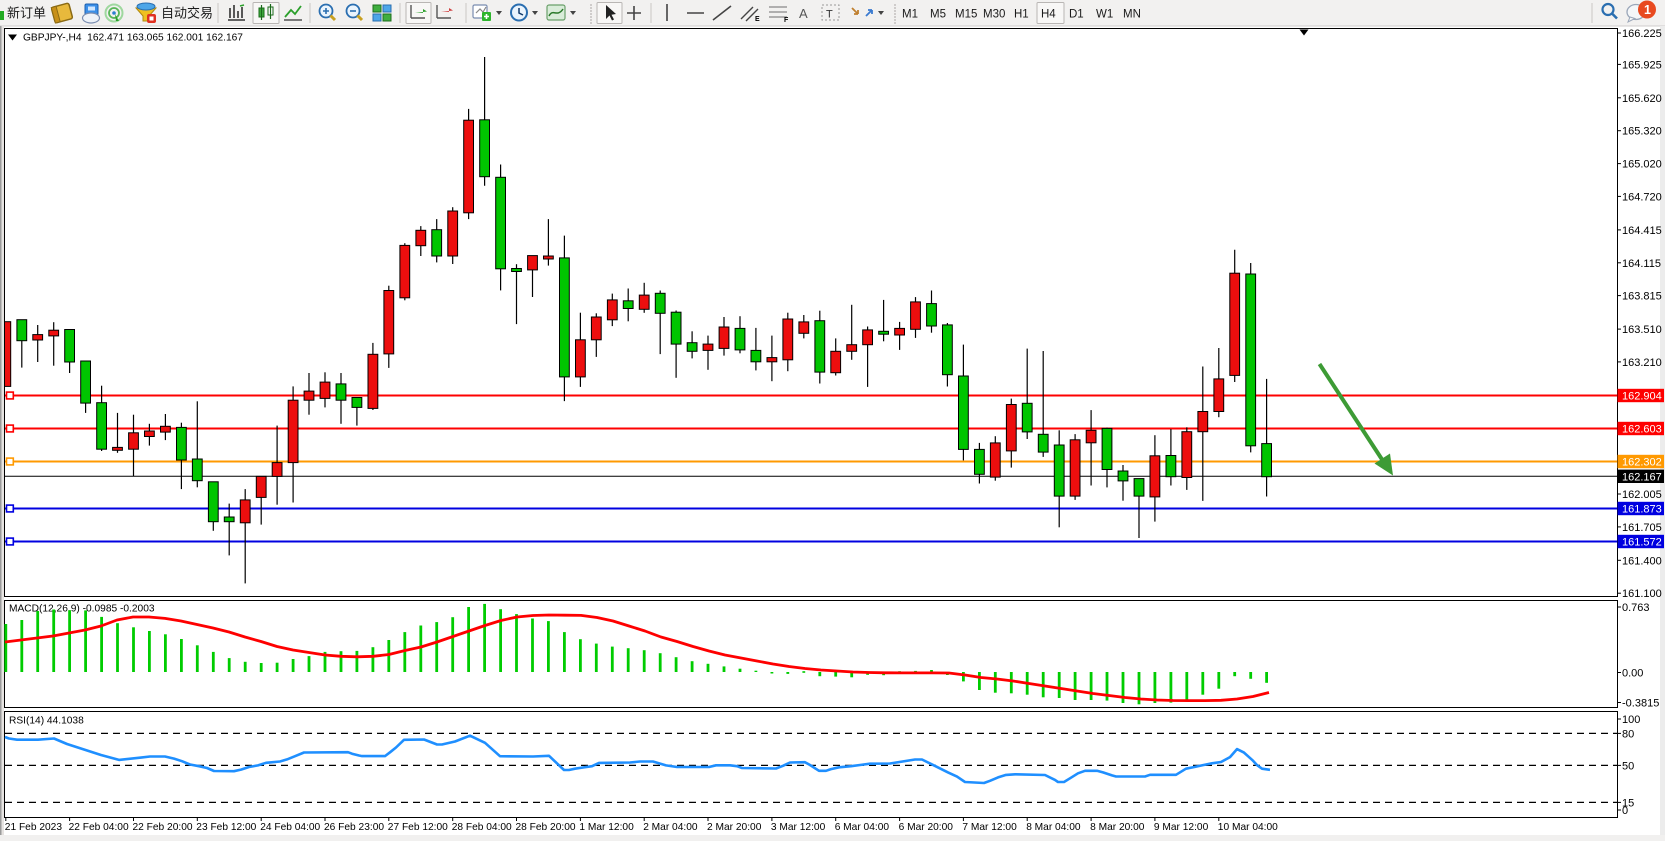 Image resolution: width=1665 pixels, height=841 pixels. What do you see at coordinates (290, 827) in the screenshot?
I see `svg-text: 24 Feb 04:00` at bounding box center [290, 827].